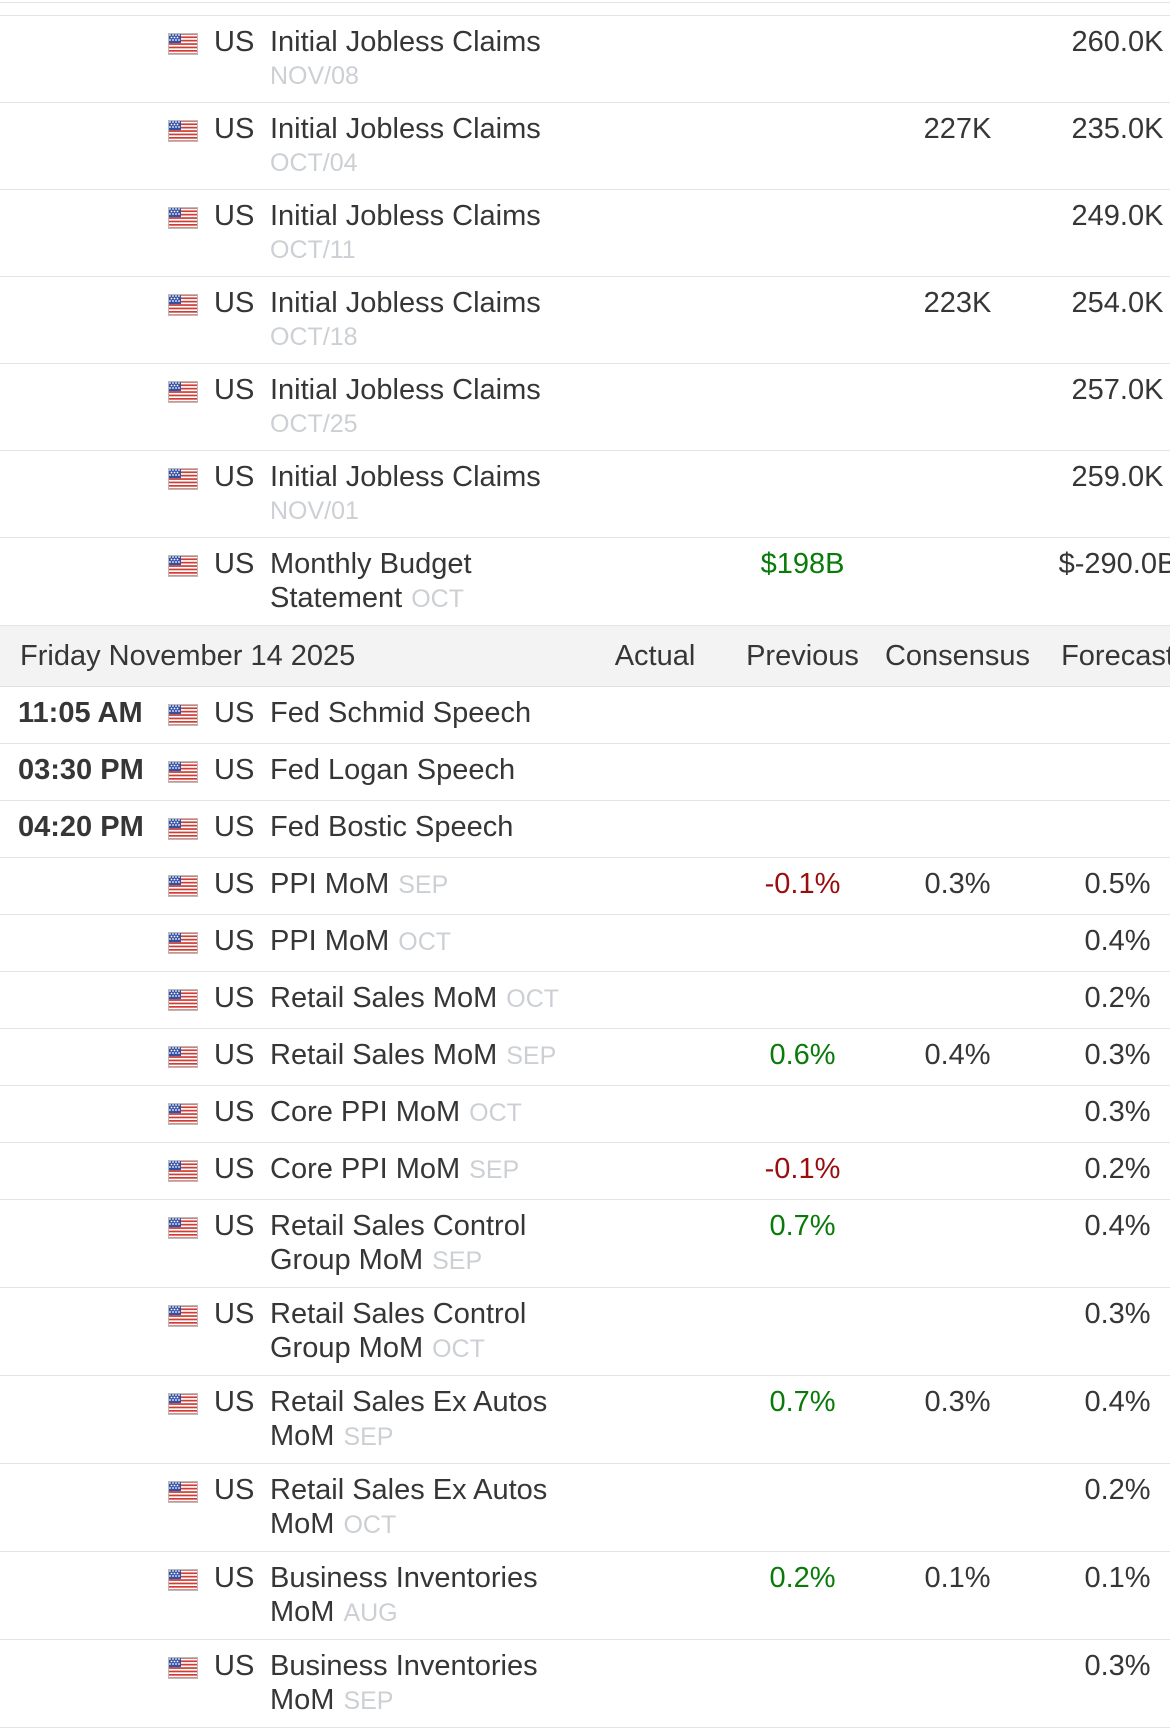  I want to click on event-name: Monthly Budget Statement, so click(371, 581).